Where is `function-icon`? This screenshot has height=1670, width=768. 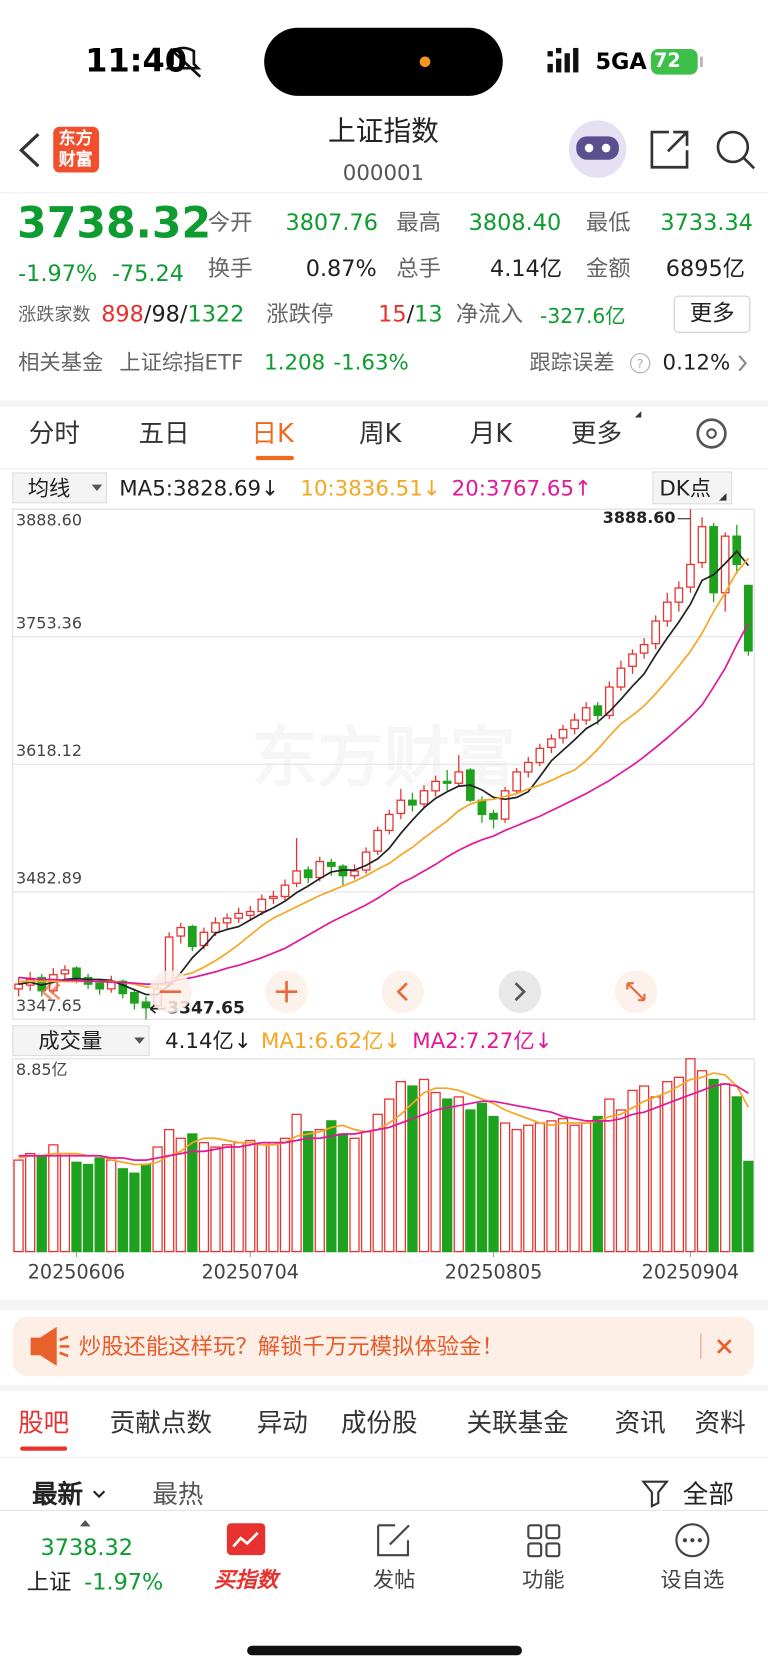
function-icon is located at coordinates (544, 1541).